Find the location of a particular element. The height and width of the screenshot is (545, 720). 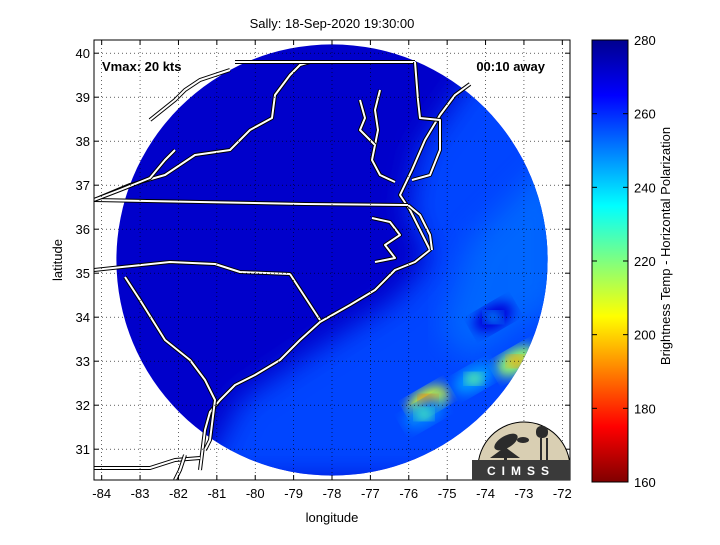

y-tick-label: 33 is located at coordinates (83, 361).